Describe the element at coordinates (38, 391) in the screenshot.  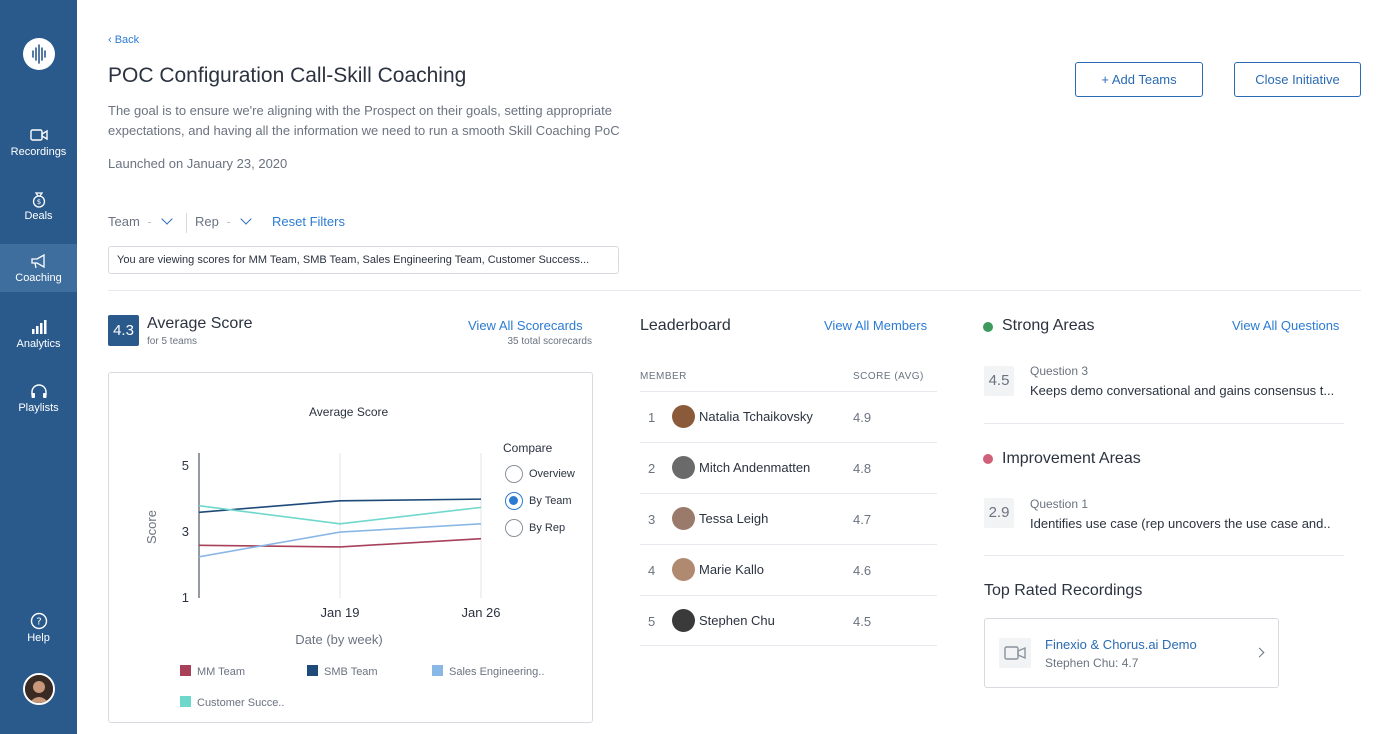
I see `headphones-icon` at that location.